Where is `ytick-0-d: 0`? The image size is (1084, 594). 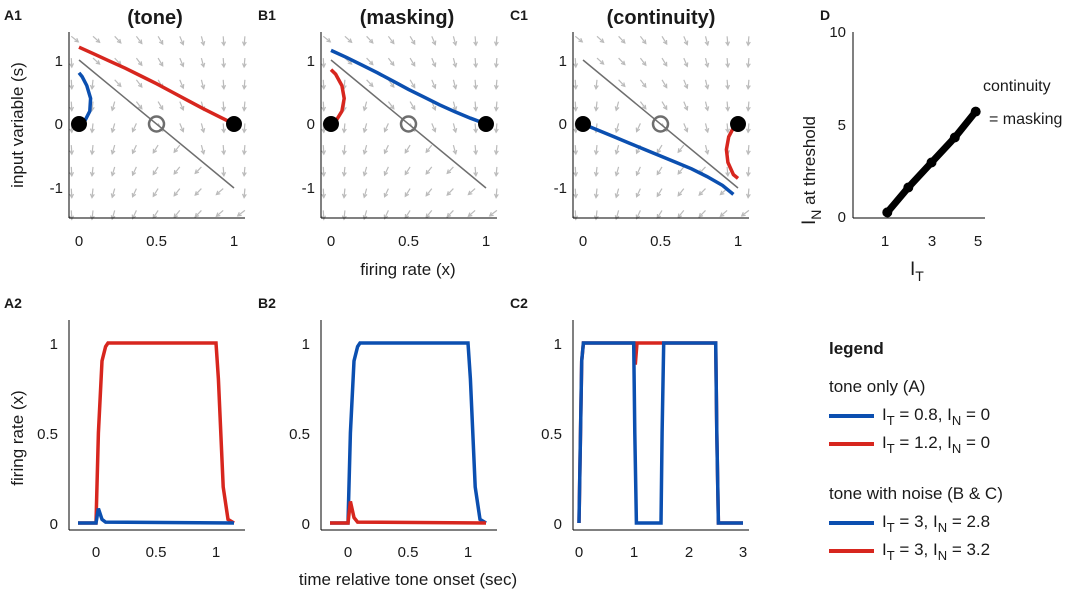
ytick-0-d: 0 is located at coordinates (842, 217).